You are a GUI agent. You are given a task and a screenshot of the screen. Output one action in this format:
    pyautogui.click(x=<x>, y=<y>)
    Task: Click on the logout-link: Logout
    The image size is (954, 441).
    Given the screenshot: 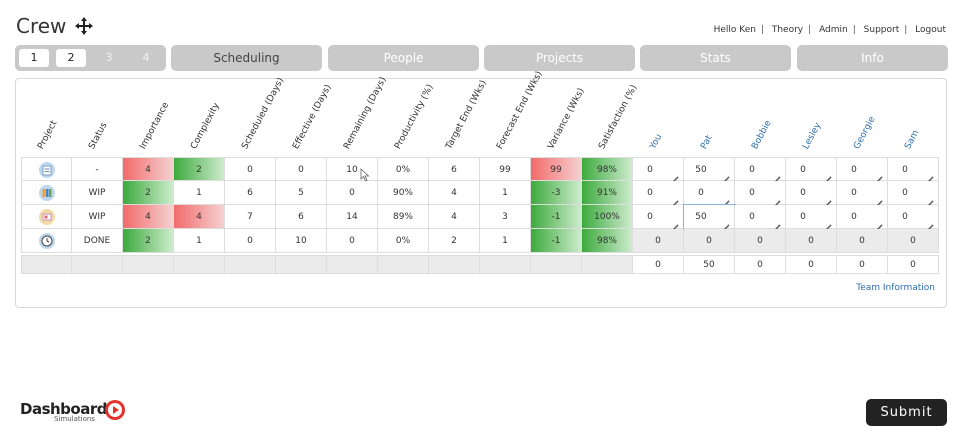 What is the action you would take?
    pyautogui.click(x=930, y=30)
    